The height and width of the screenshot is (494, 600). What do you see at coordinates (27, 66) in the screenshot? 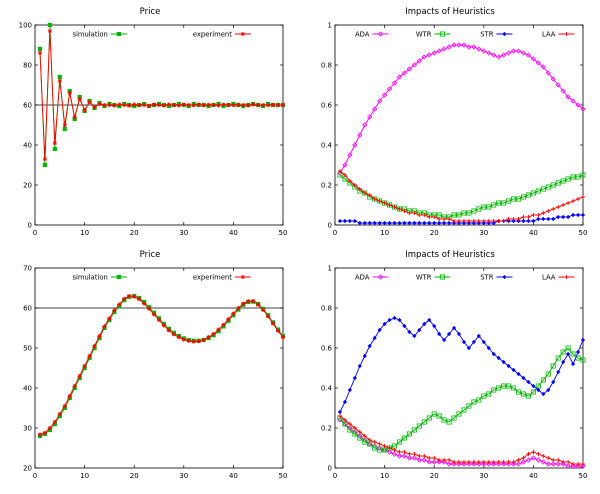
I see `svg-text: 80` at bounding box center [27, 66].